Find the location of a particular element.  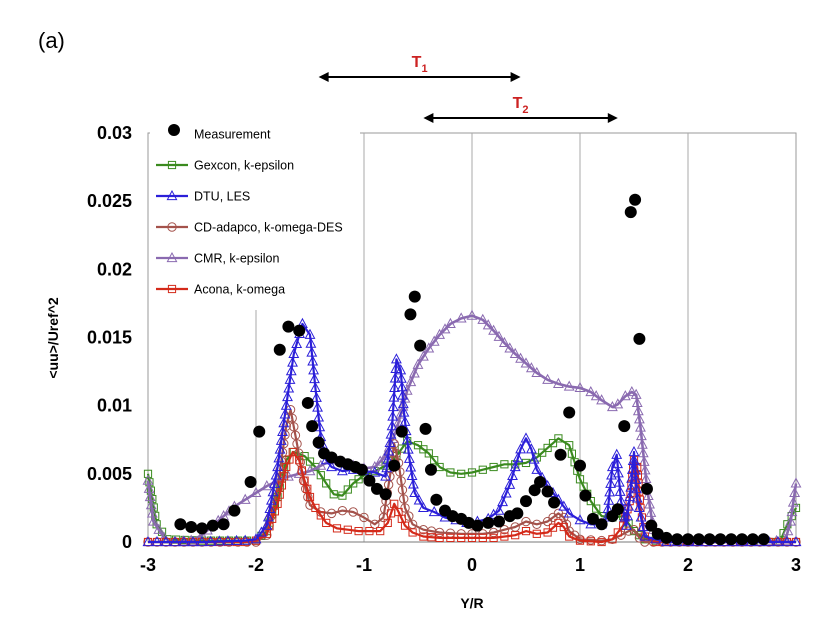

y-tick-label: 0.005 is located at coordinates (109, 474).